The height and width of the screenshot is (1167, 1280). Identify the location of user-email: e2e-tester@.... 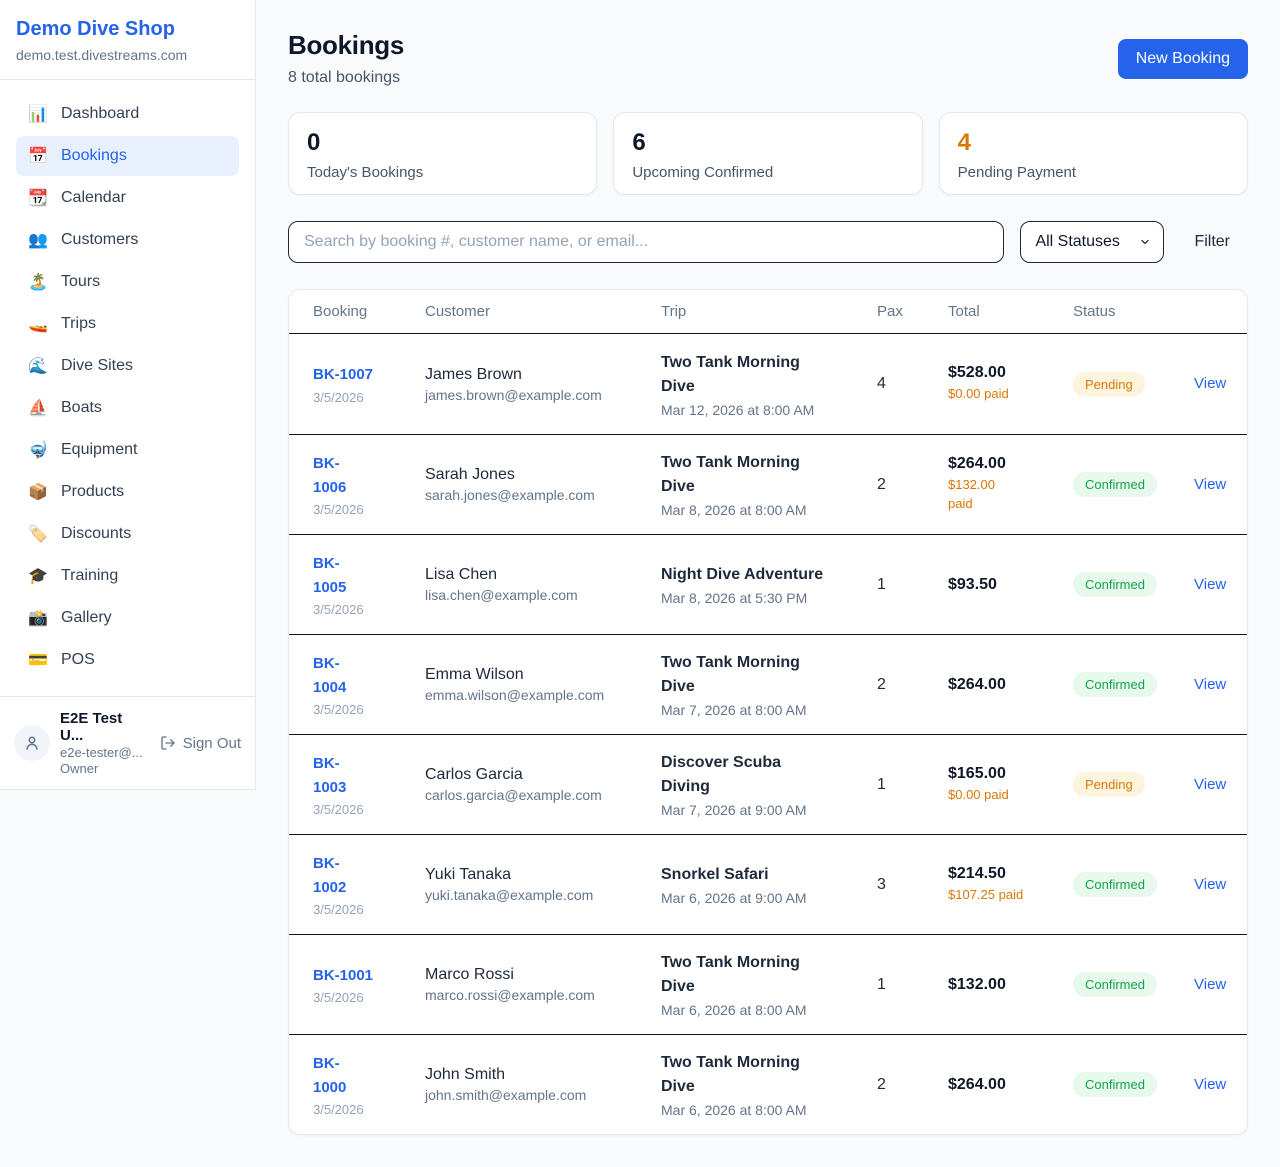
(101, 752).